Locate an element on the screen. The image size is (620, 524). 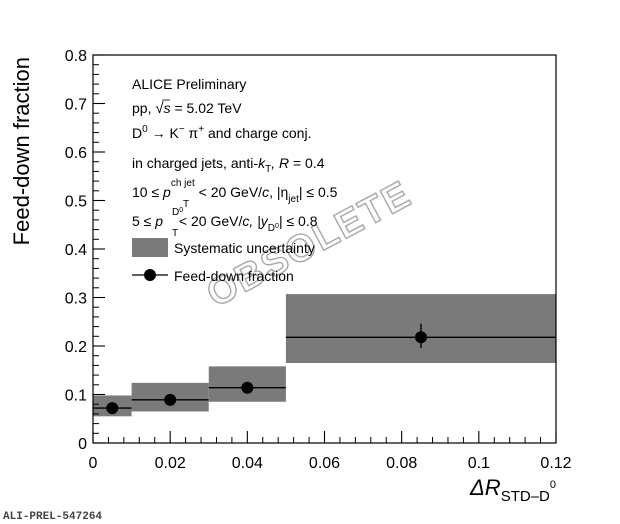
y-tick-label-0: 0 is located at coordinates (82, 444).